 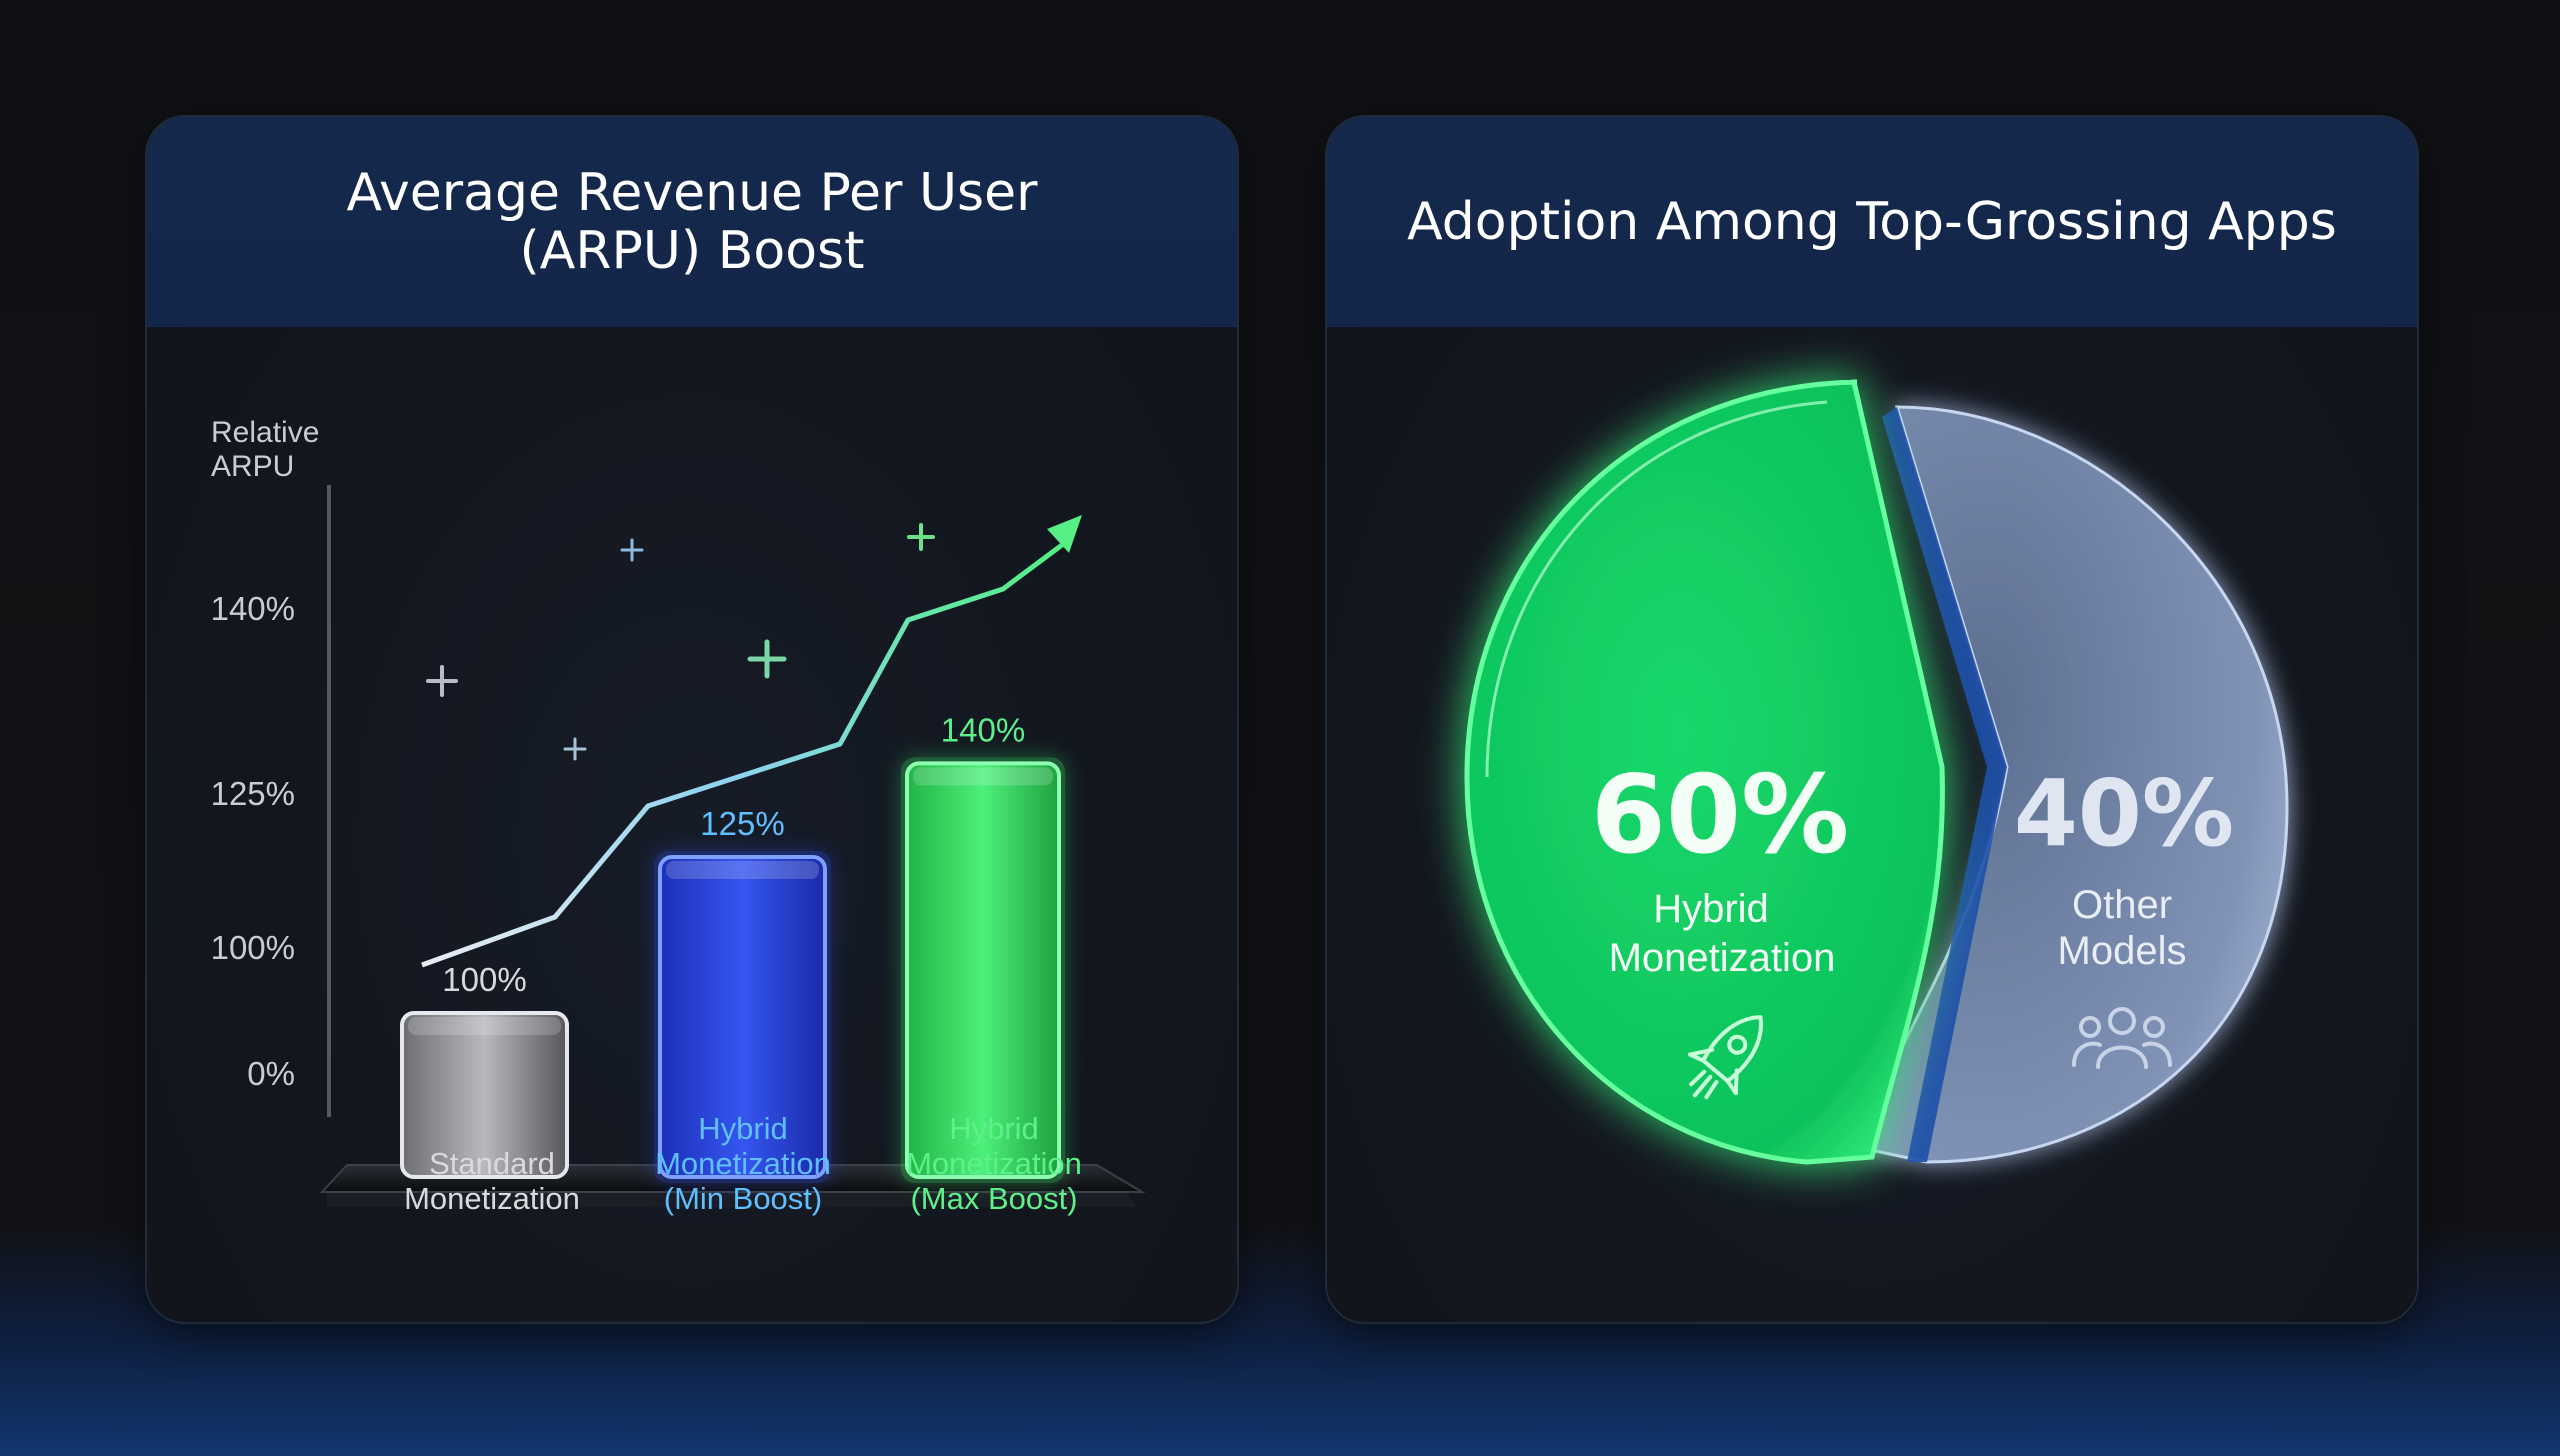 What do you see at coordinates (253, 608) in the screenshot?
I see `y-tick-140: 140%` at bounding box center [253, 608].